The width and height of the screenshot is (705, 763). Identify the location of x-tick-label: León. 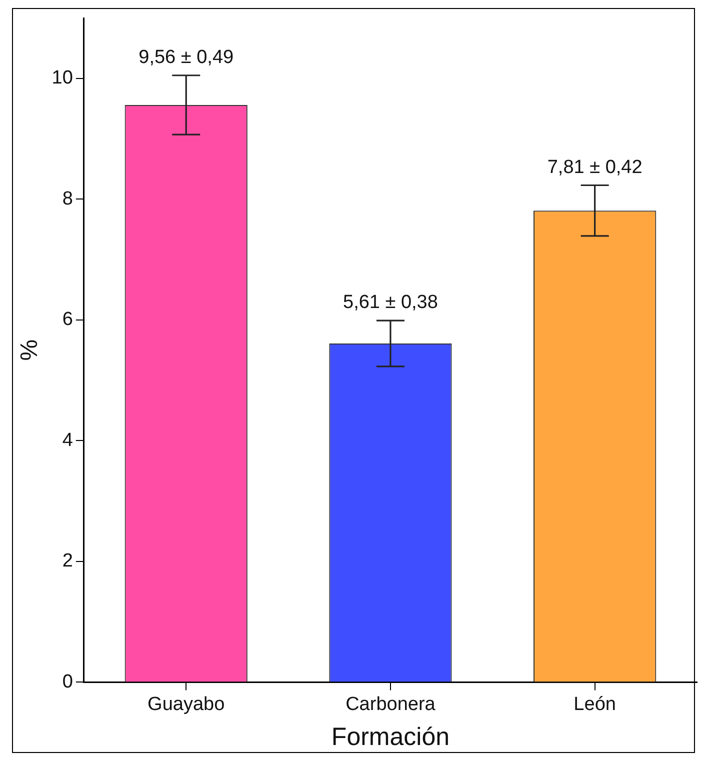
(595, 704).